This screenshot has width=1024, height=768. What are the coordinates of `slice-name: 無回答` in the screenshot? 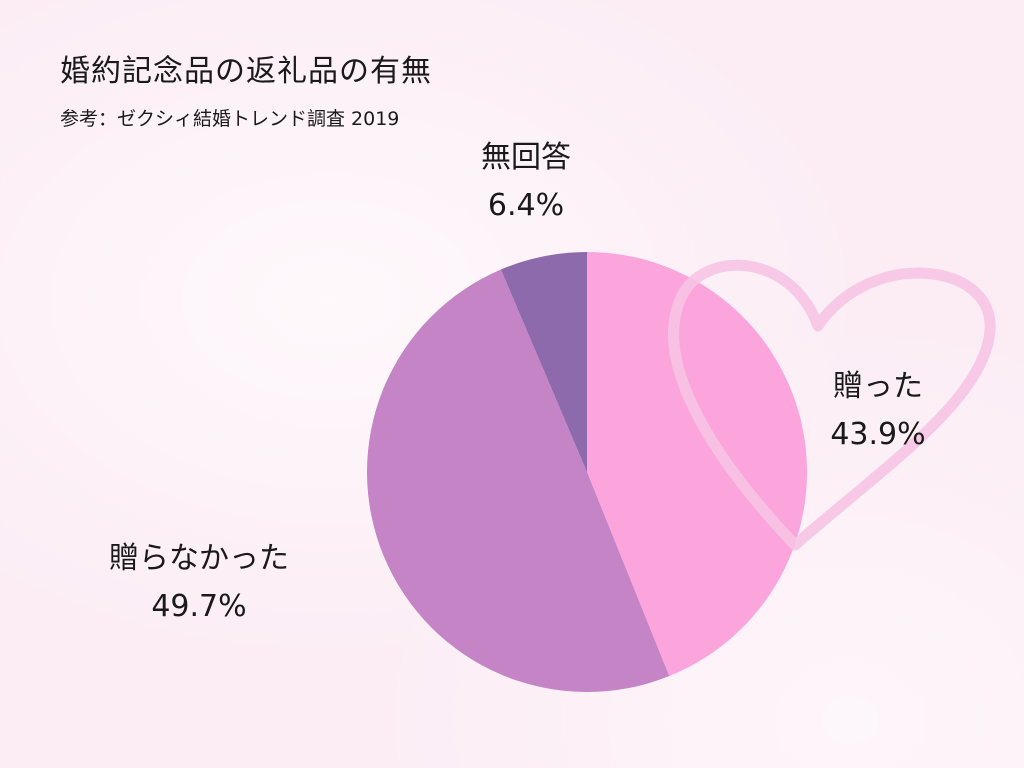 It's located at (526, 157).